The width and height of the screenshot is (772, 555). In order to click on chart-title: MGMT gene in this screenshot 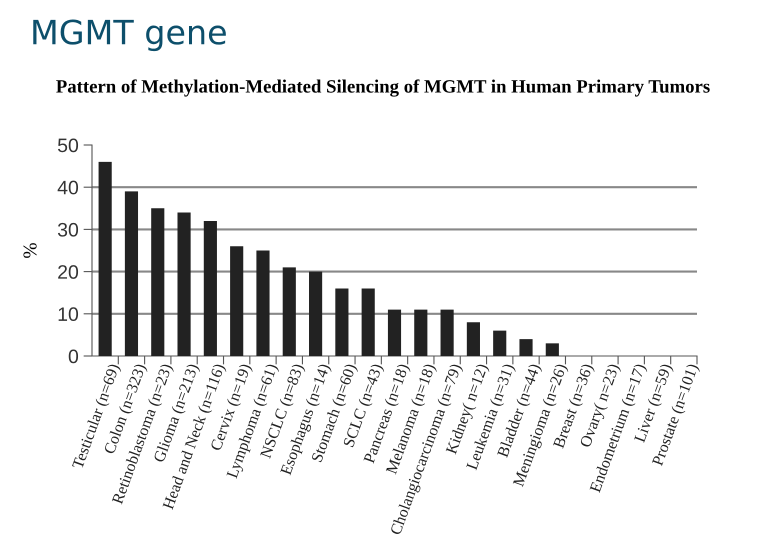, I will do `click(129, 35)`.